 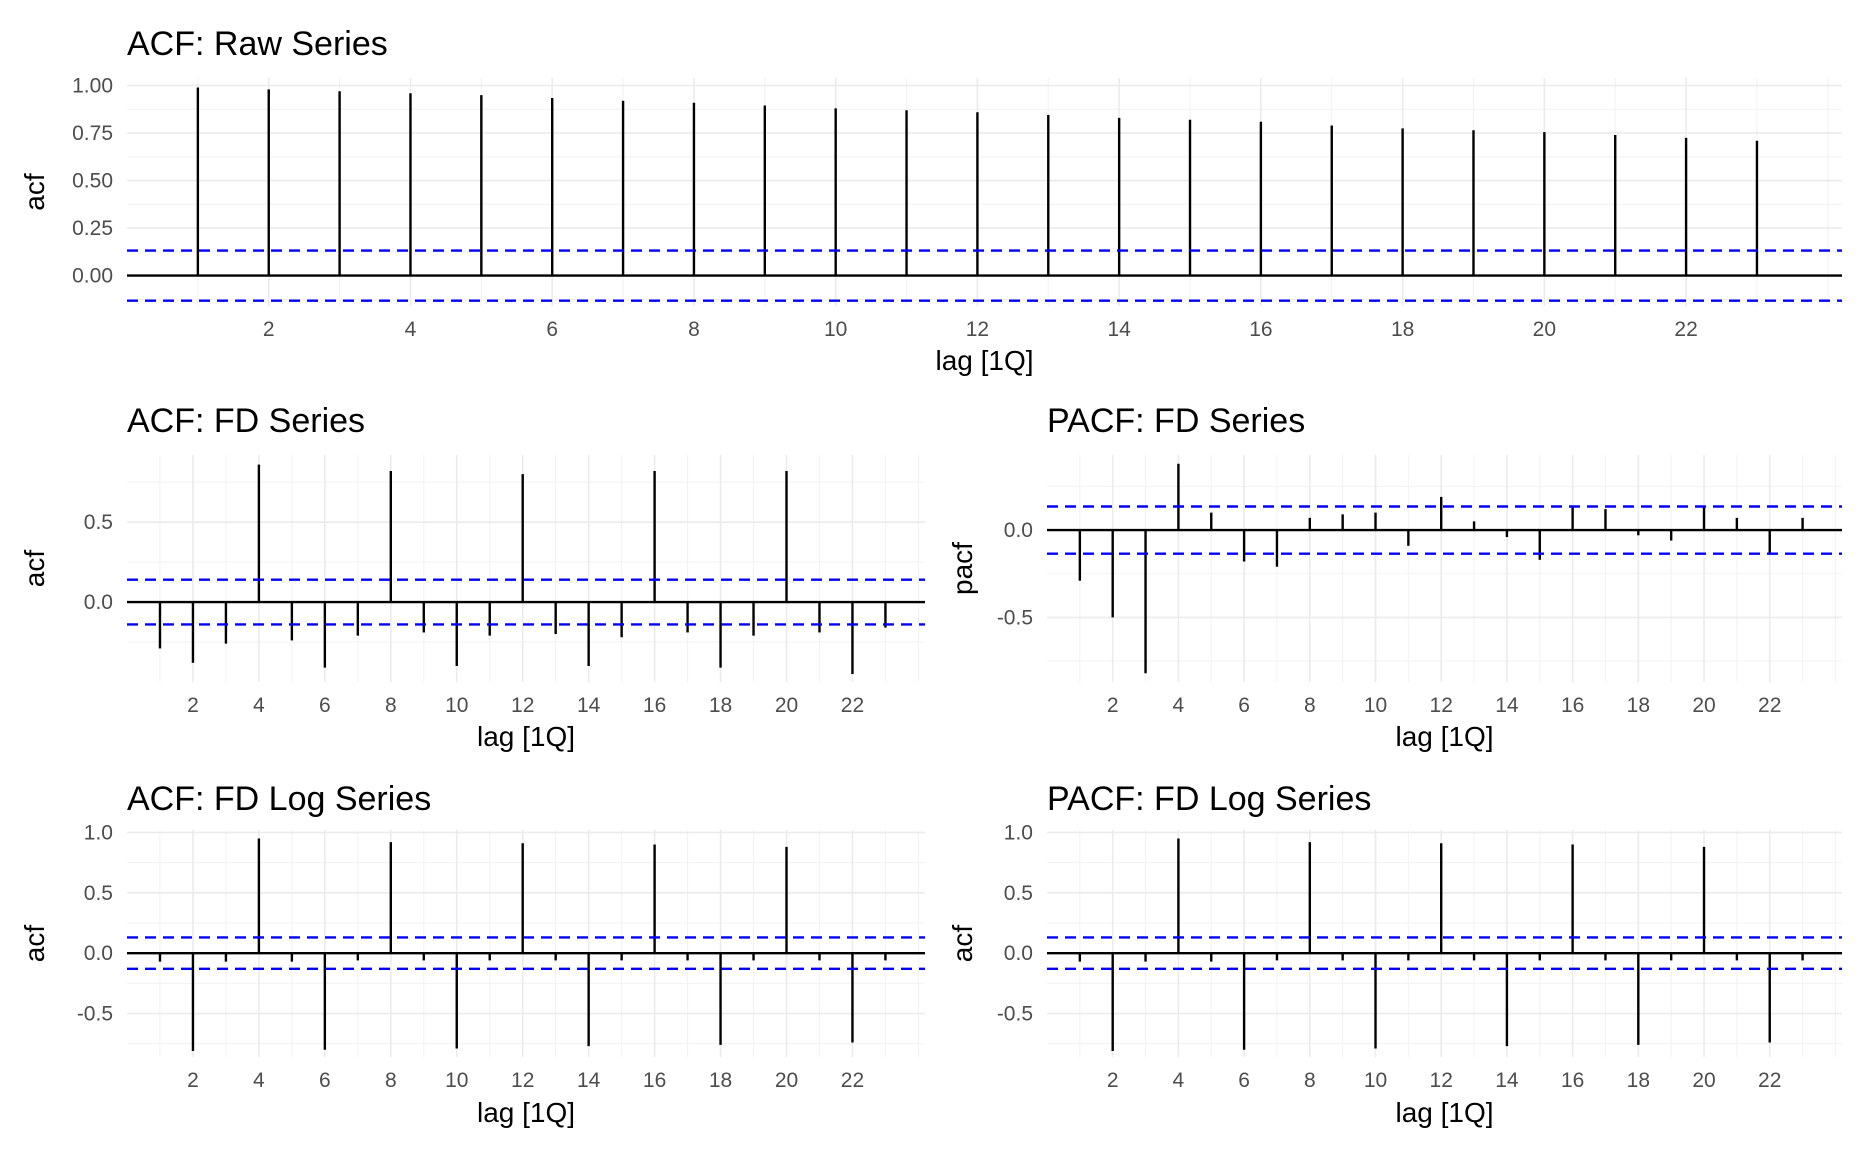 I want to click on panel-title: ACF: FD Series, so click(x=246, y=421).